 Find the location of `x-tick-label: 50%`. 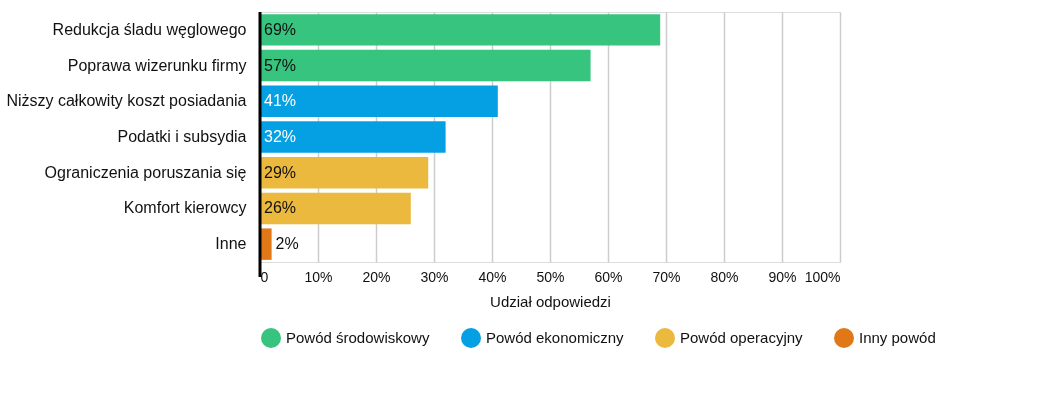

x-tick-label: 50% is located at coordinates (550, 276).